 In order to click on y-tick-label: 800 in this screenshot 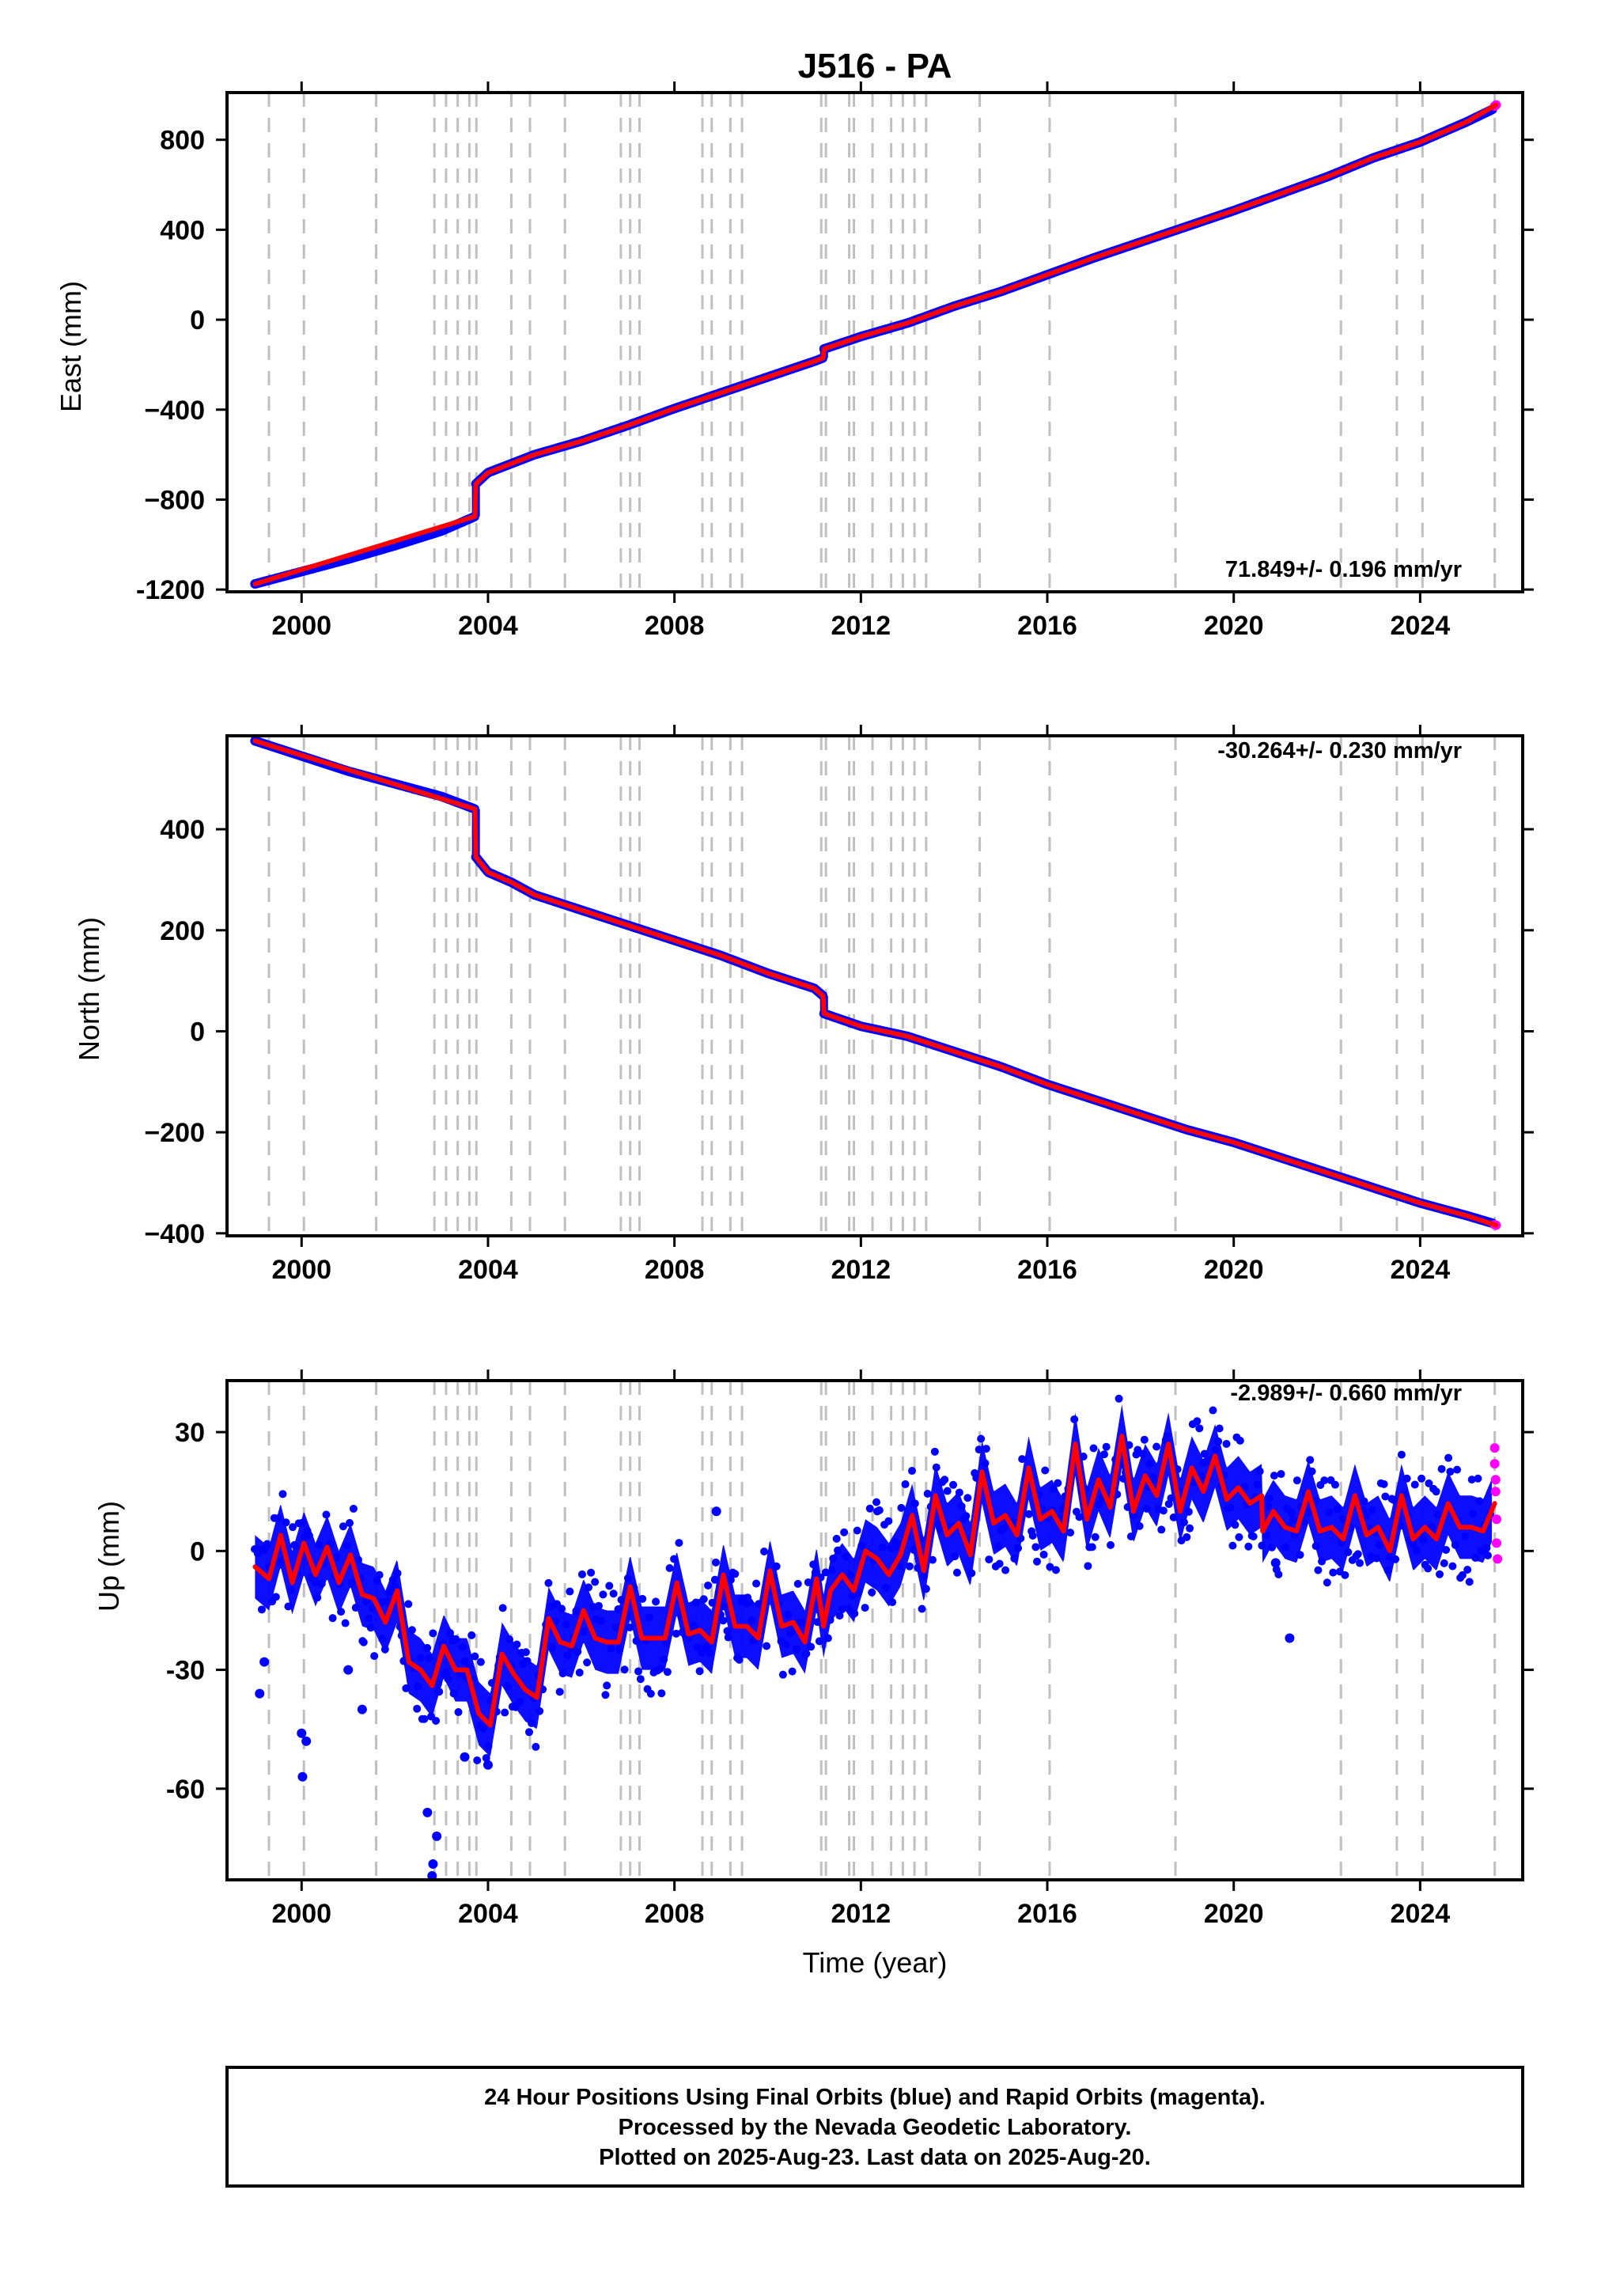, I will do `click(183, 141)`.